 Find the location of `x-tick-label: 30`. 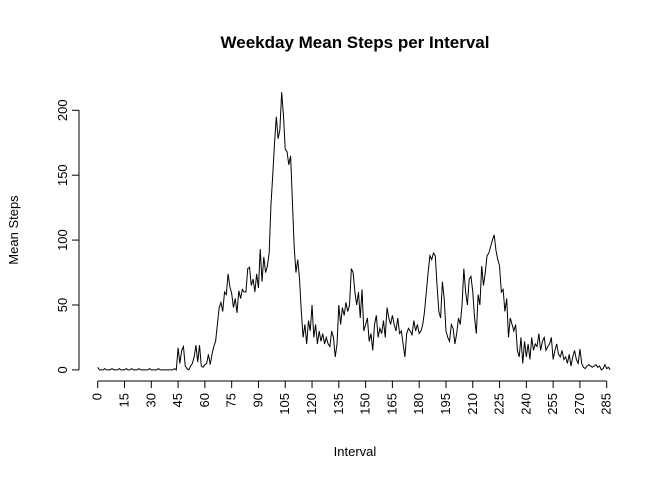

x-tick-label: 30 is located at coordinates (150, 400).